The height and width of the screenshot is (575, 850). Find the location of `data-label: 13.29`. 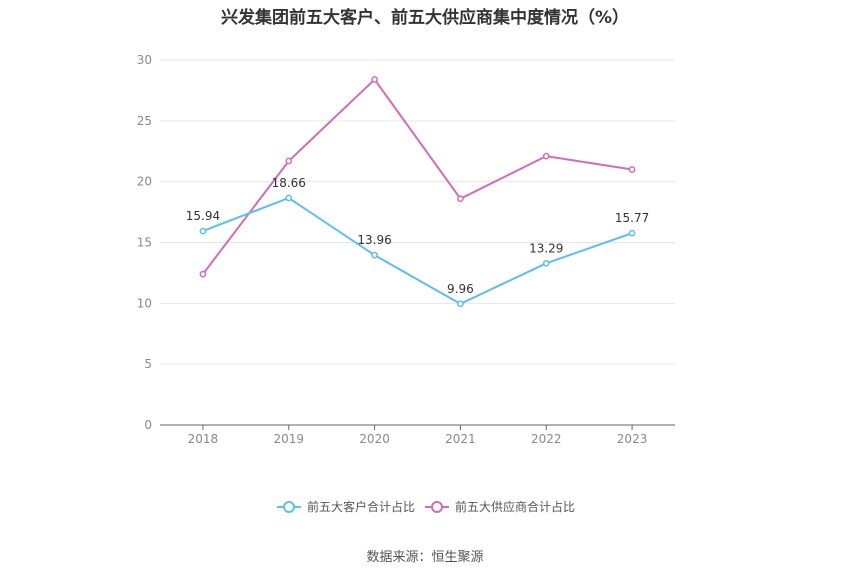

data-label: 13.29 is located at coordinates (546, 248).